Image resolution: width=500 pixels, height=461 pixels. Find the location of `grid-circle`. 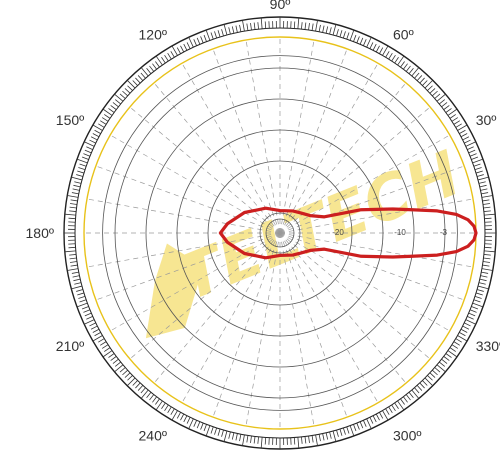

grid-circle is located at coordinates (280, 233).